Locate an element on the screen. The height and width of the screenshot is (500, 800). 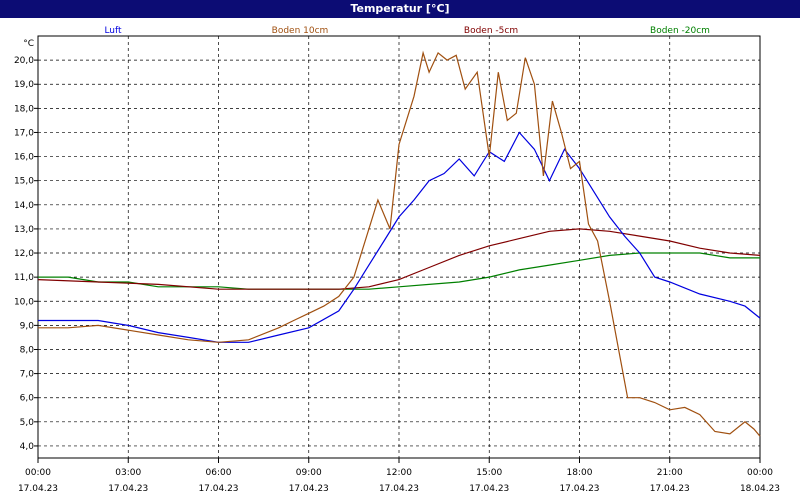
y-tick-label: 20,0 is located at coordinates (24, 61).